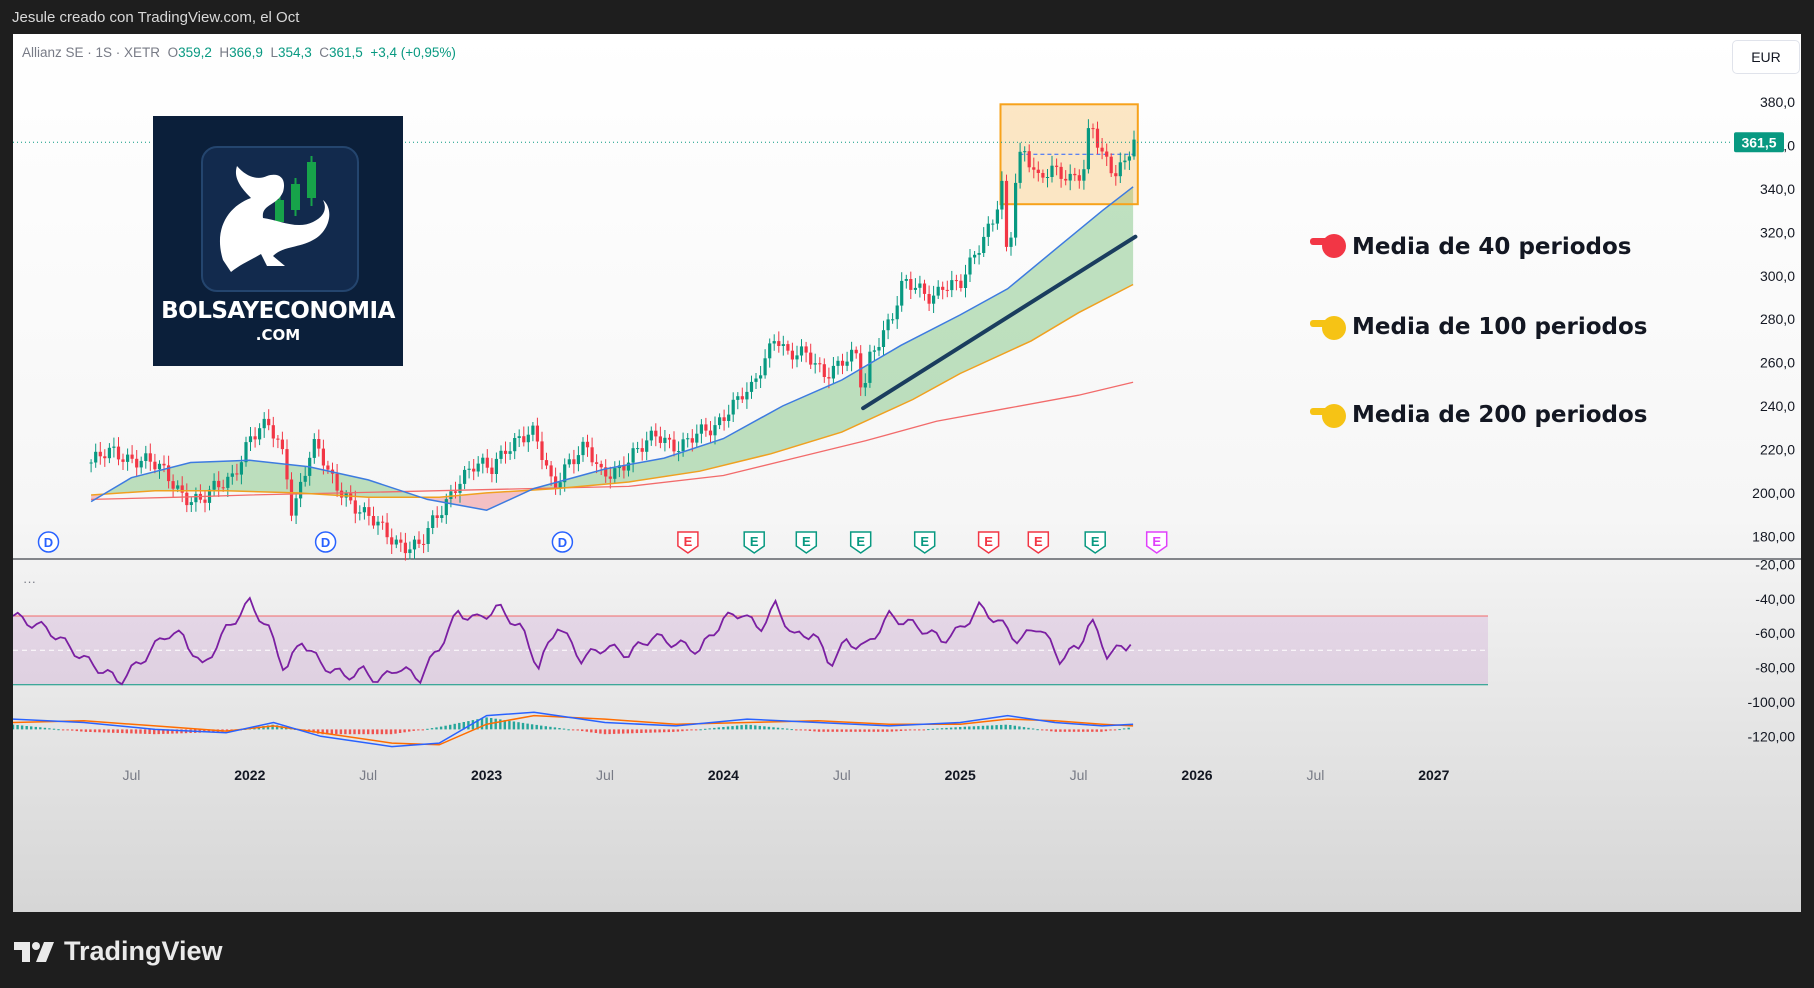 This screenshot has width=1814, height=988. Describe the element at coordinates (1775, 668) in the screenshot. I see `oscillator-axis-label: -80,00` at that location.